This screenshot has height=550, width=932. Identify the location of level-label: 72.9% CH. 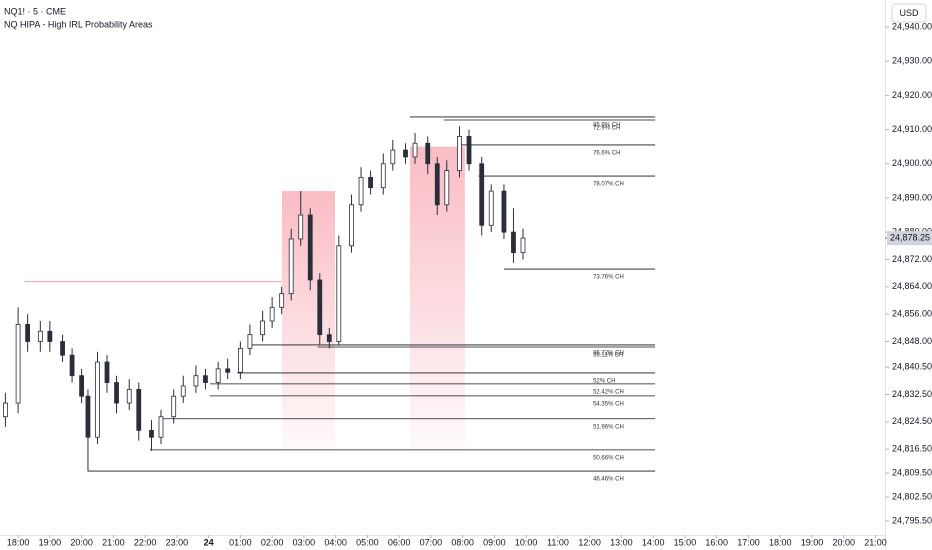
(606, 129).